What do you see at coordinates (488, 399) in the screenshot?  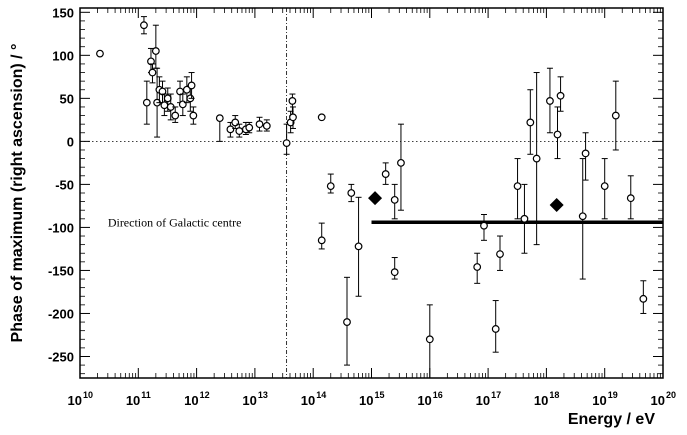 I see `x-tick-label: 10 17` at bounding box center [488, 399].